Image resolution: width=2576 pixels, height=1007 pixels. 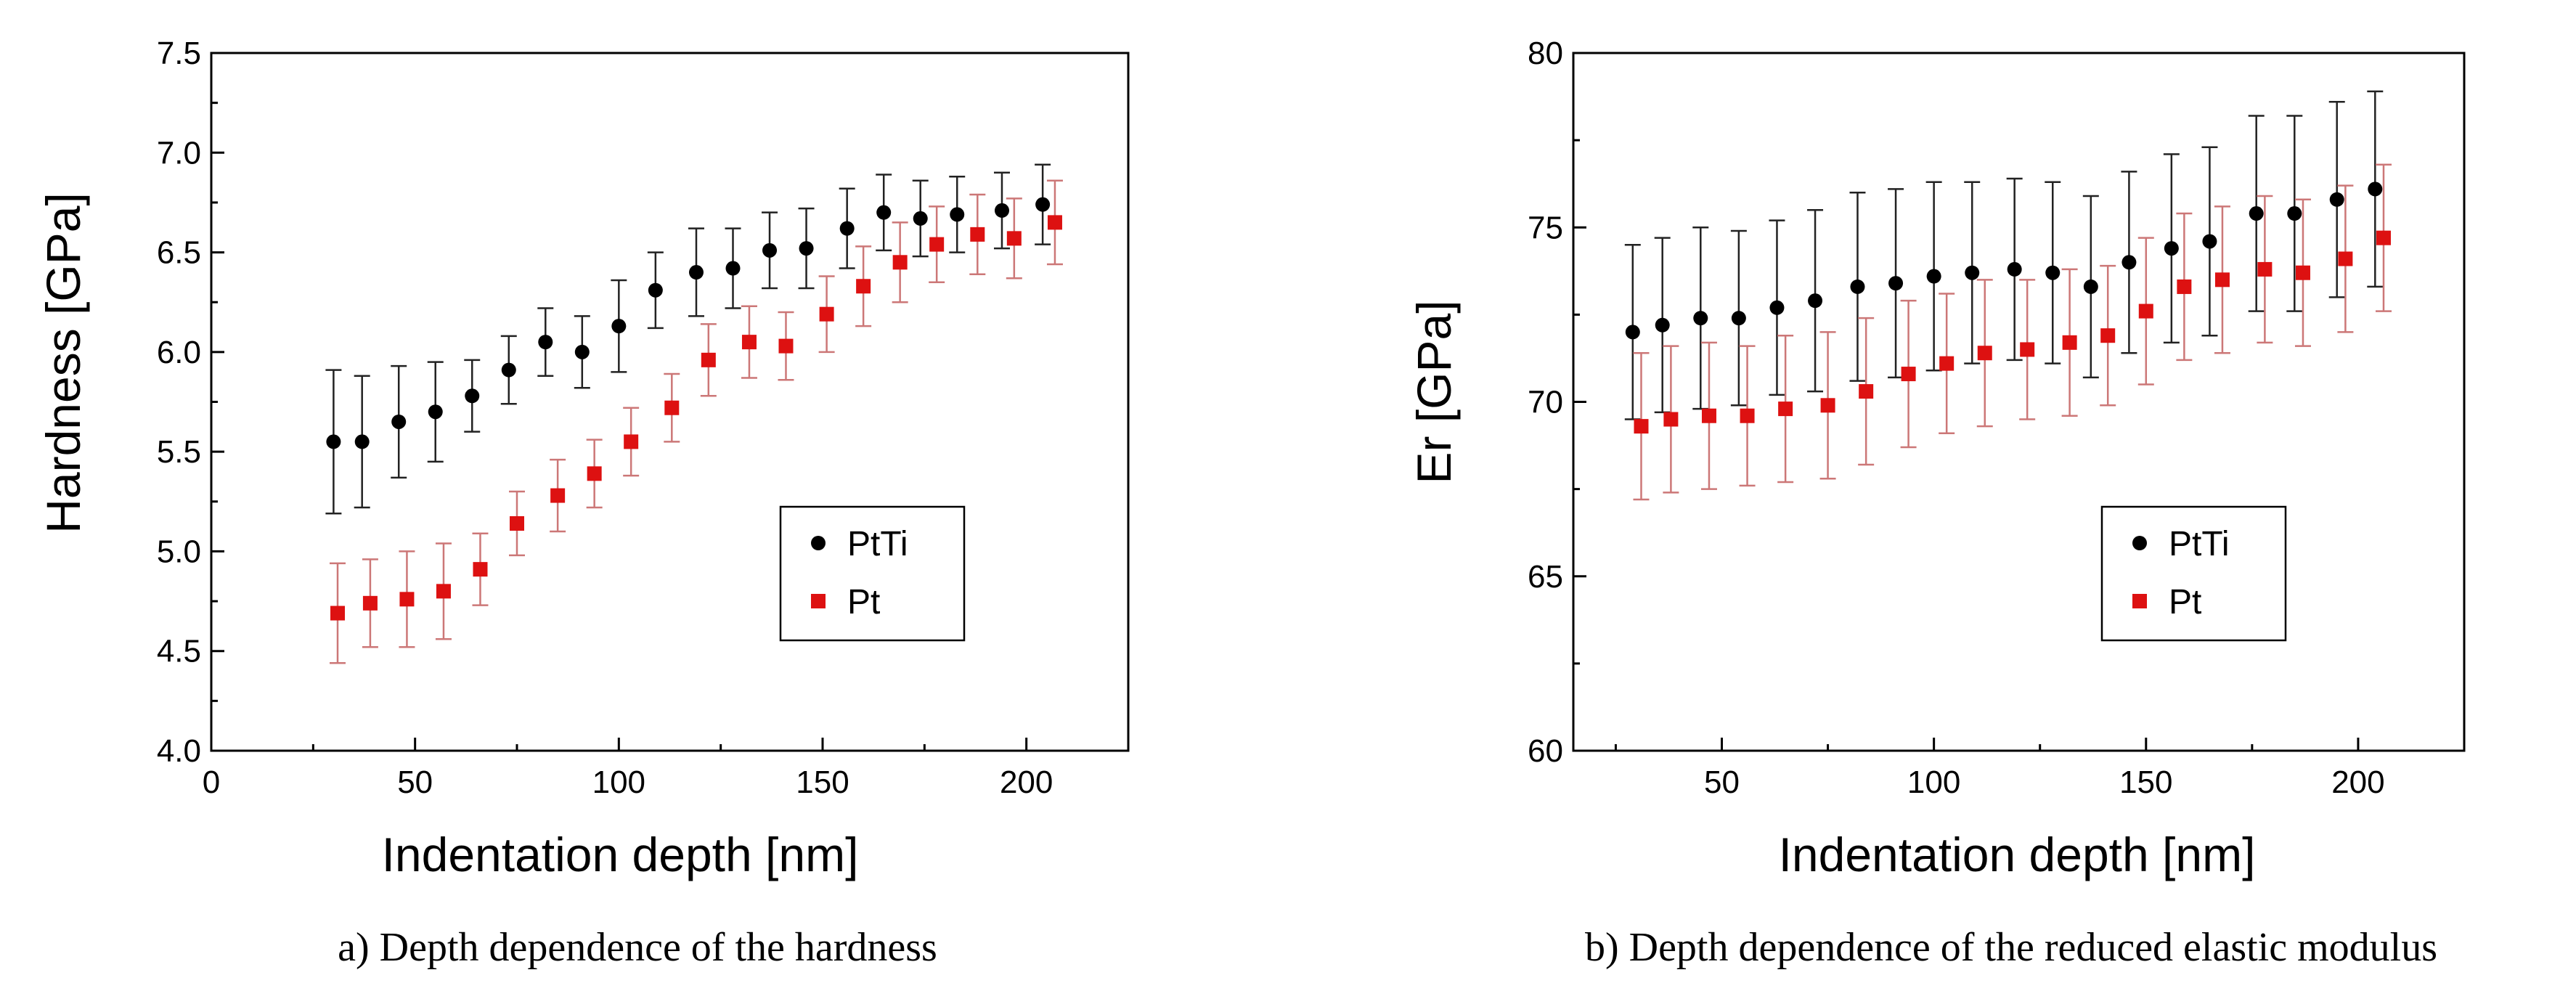 What do you see at coordinates (179, 452) in the screenshot?
I see `hardness-y-tick-label: 5.5` at bounding box center [179, 452].